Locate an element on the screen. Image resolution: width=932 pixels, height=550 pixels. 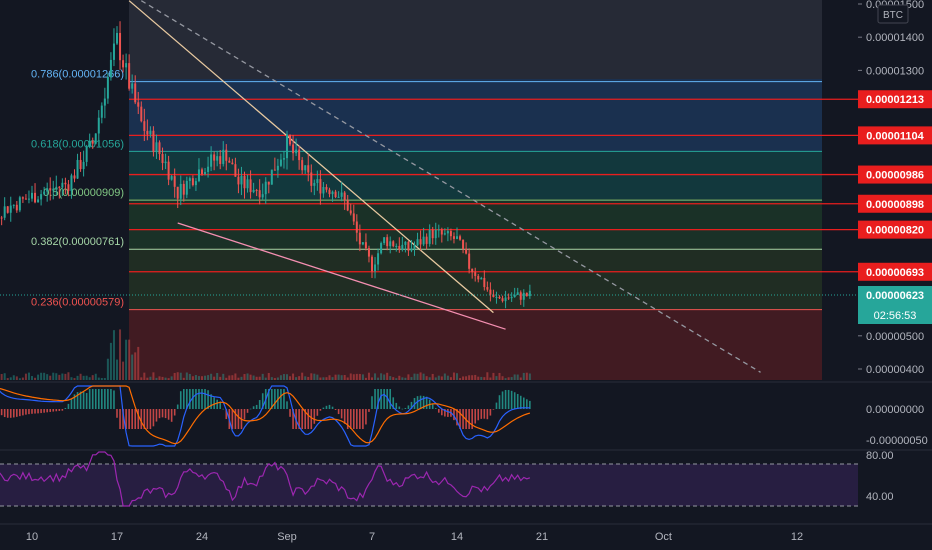
unit-badge: BTC is located at coordinates (893, 14).